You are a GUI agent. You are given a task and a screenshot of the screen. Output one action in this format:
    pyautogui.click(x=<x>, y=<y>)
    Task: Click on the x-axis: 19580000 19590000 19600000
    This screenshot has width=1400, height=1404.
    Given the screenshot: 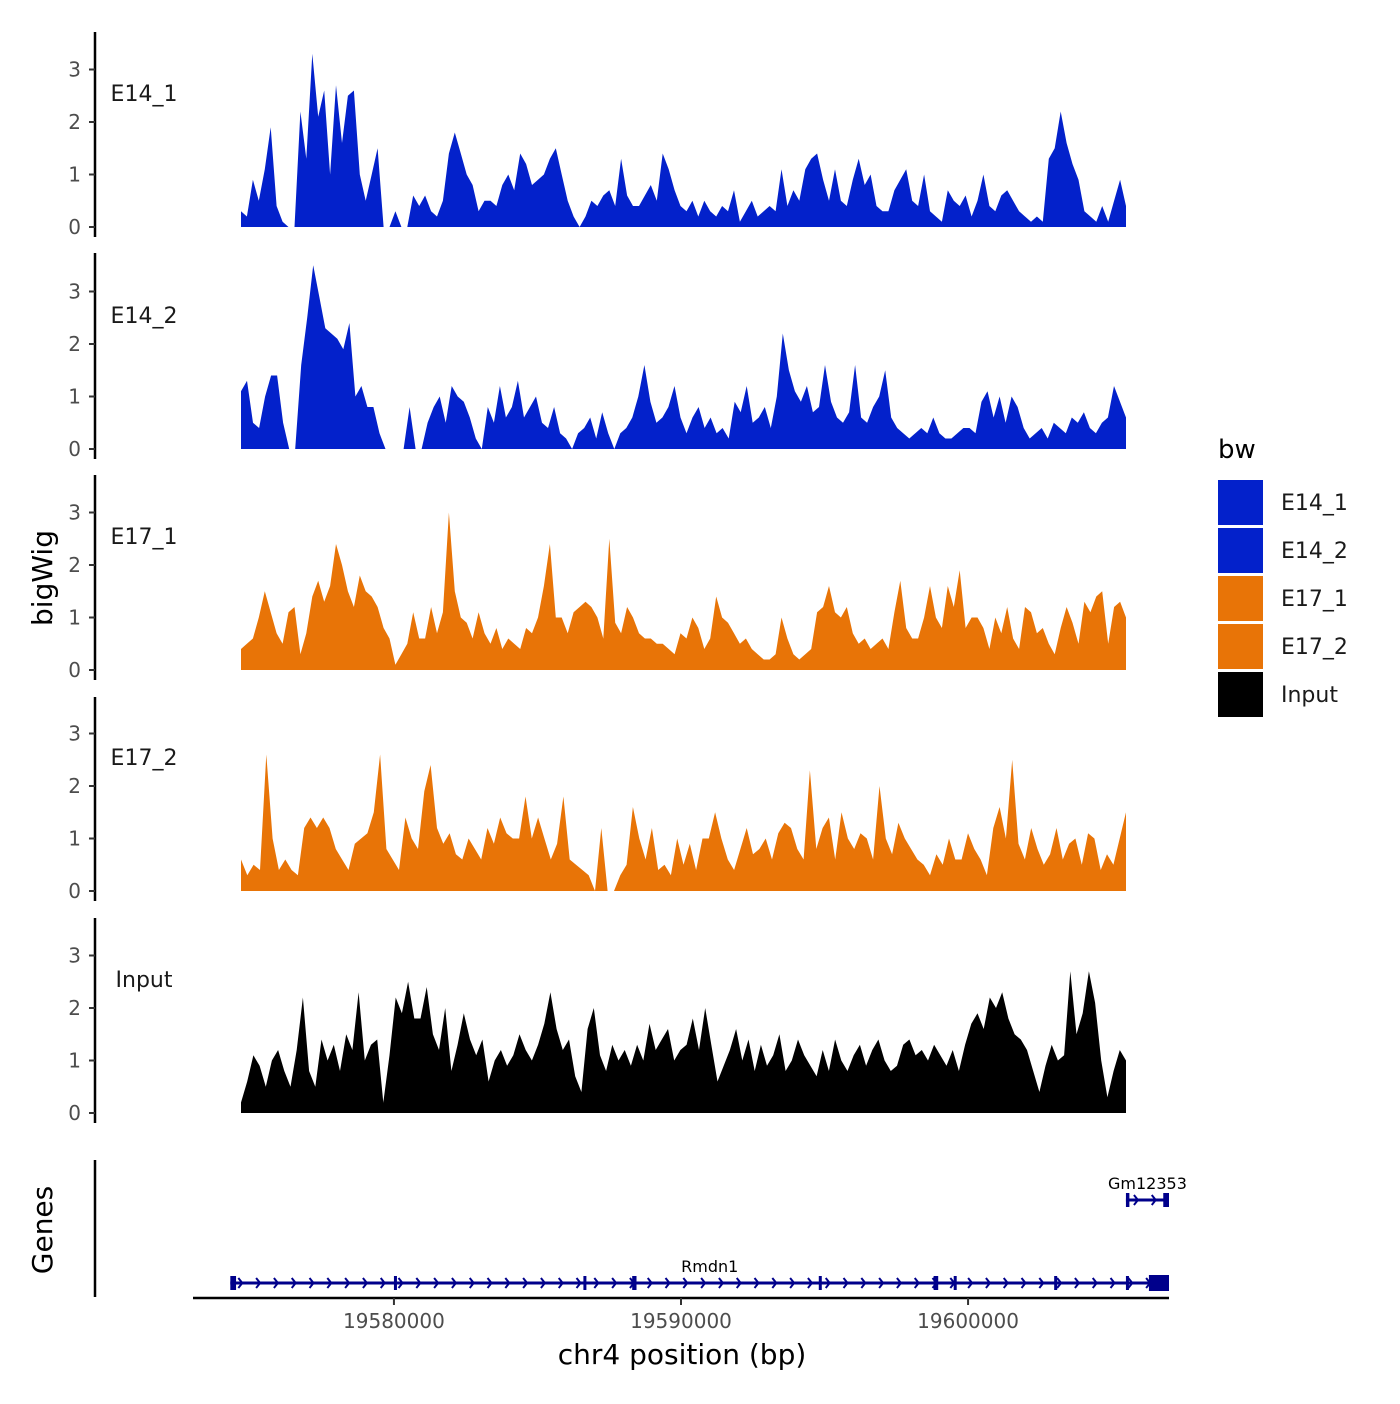 What is the action you would take?
    pyautogui.click(x=681, y=1314)
    